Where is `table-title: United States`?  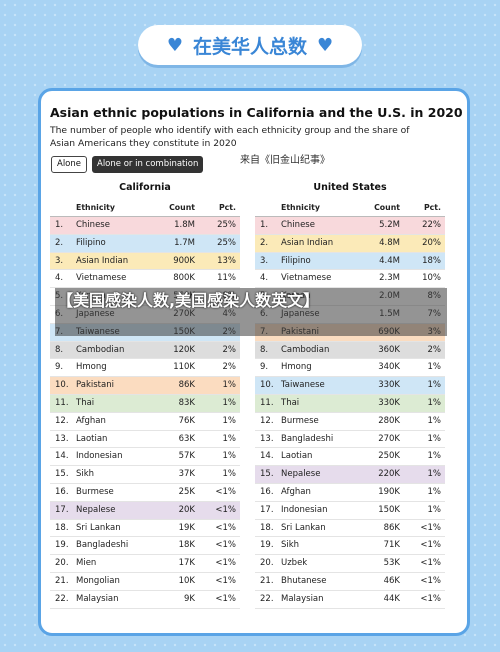
table-title: United States is located at coordinates (350, 187).